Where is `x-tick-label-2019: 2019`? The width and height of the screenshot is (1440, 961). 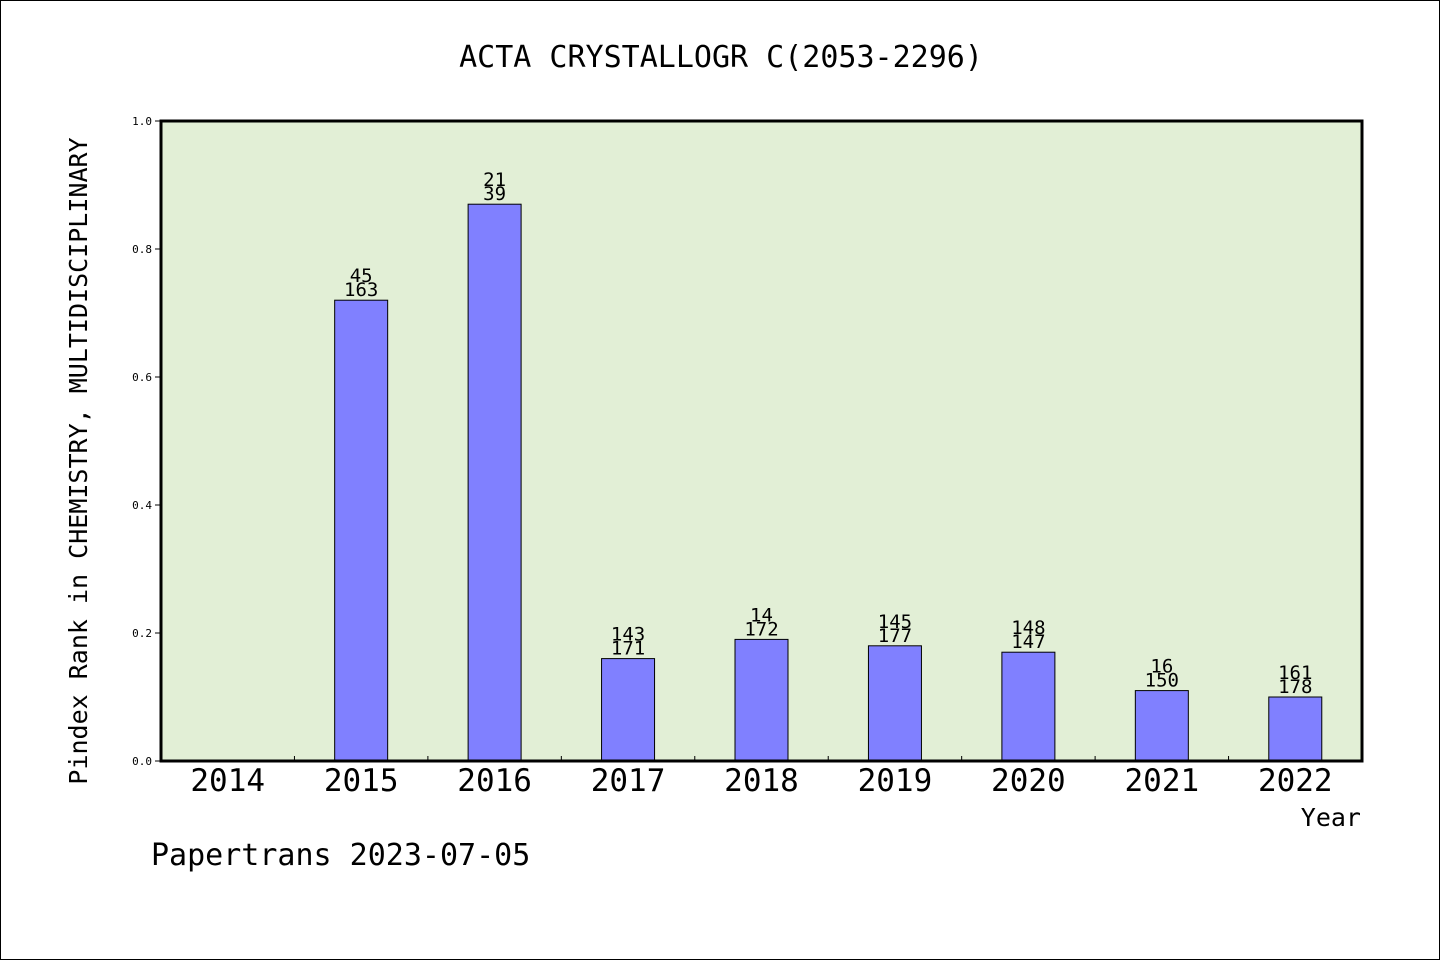 x-tick-label-2019: 2019 is located at coordinates (895, 781).